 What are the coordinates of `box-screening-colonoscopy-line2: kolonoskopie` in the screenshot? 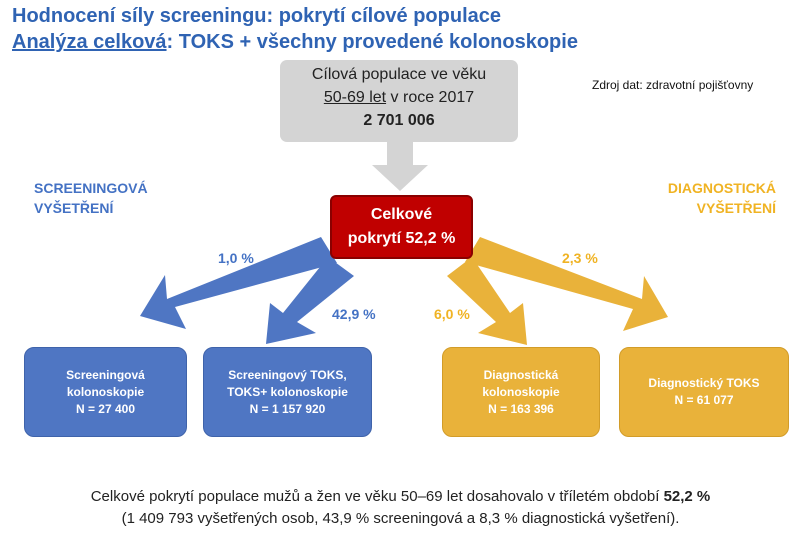 It's located at (105, 391).